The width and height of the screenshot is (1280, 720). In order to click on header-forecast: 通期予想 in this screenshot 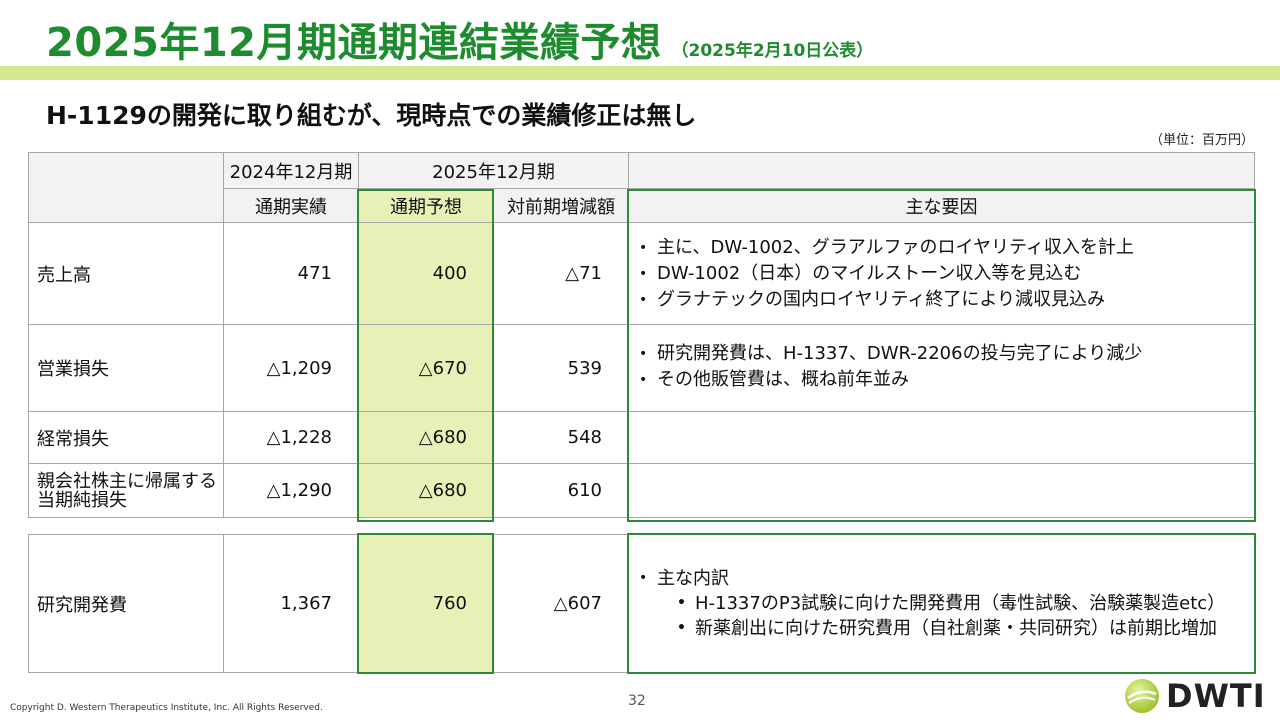, I will do `click(426, 205)`.